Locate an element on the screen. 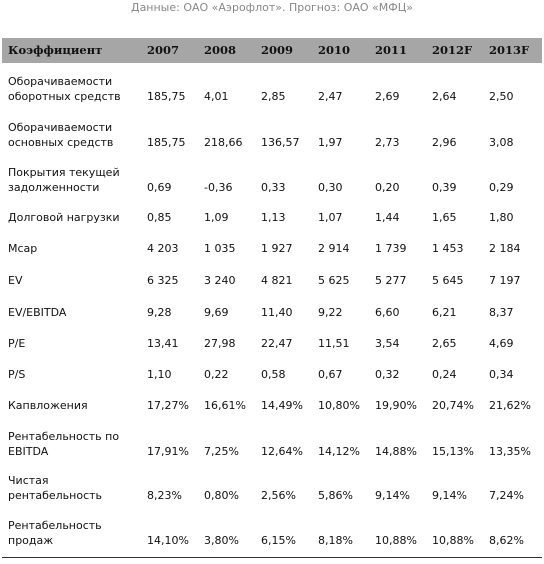 This screenshot has height=564, width=544. value-cell: 4 203 is located at coordinates (163, 248).